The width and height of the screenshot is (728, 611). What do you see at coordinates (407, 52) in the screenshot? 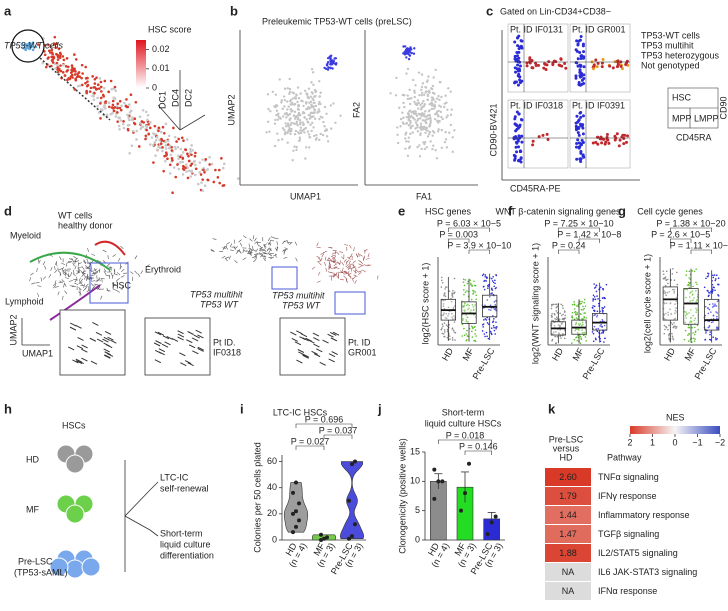
I see `prelsc-dot` at bounding box center [407, 52].